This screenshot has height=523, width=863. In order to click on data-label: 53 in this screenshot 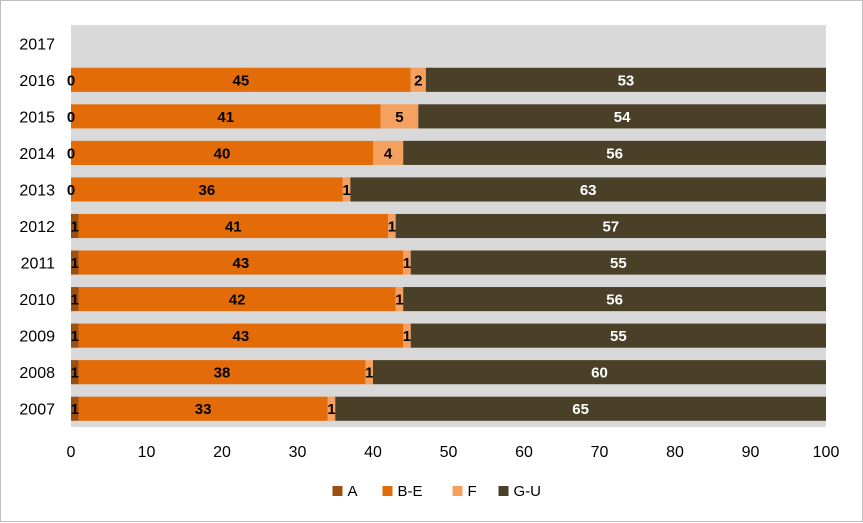, I will do `click(626, 80)`.